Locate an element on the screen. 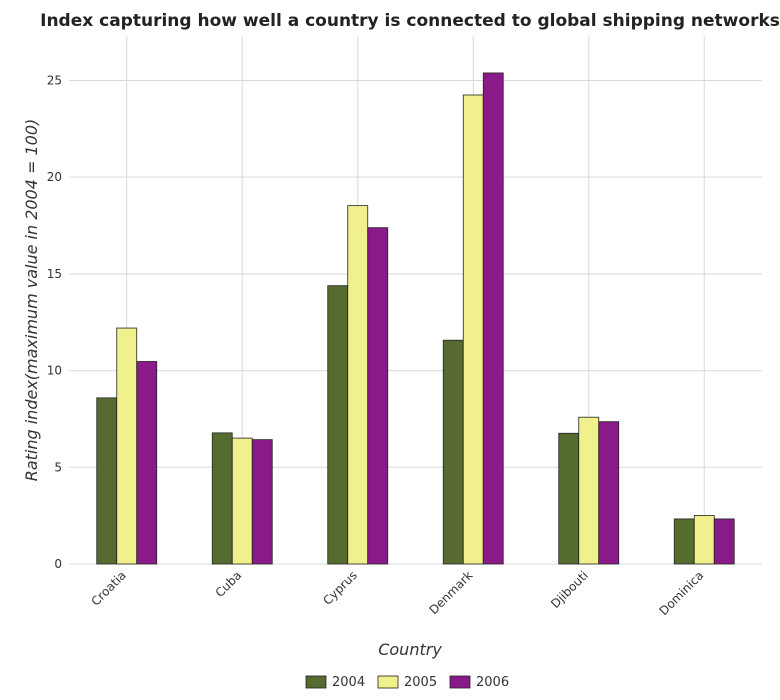 The image size is (780, 700). x-axis-label: Country is located at coordinates (410, 649).